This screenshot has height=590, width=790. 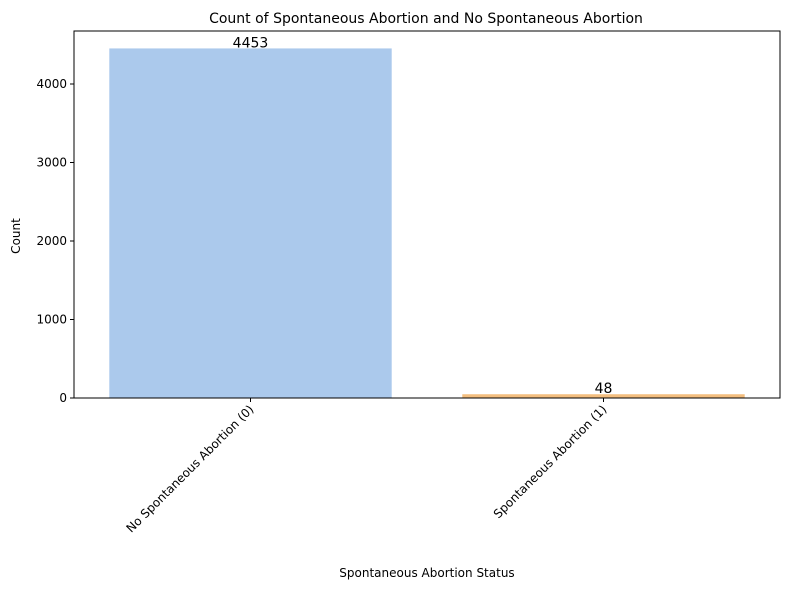 I want to click on x-tick-label: Spontaneous Abortion (1), so click(x=550, y=461).